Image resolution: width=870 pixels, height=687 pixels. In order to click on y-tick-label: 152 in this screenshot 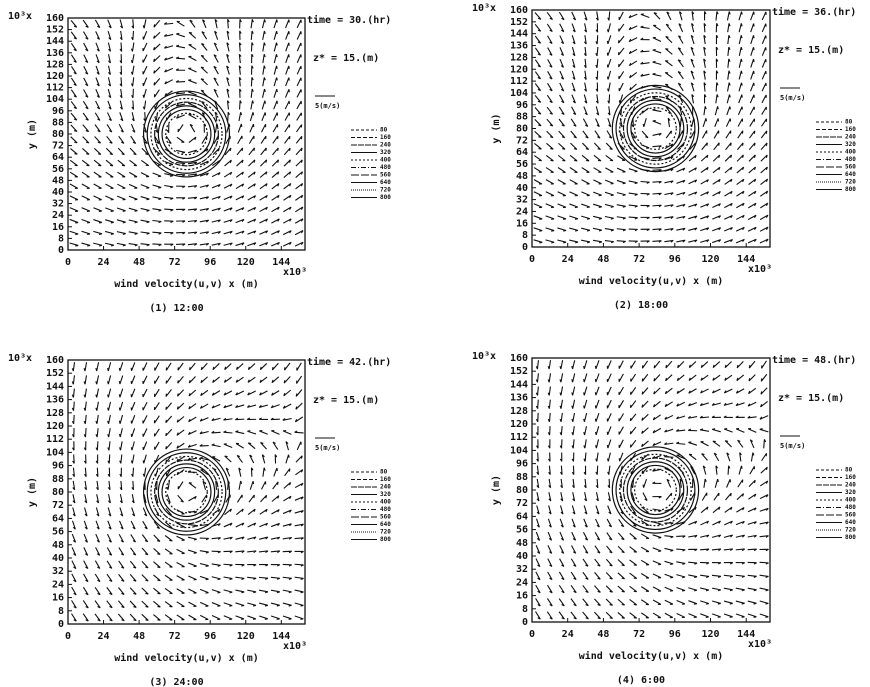, I will do `click(55, 373)`.